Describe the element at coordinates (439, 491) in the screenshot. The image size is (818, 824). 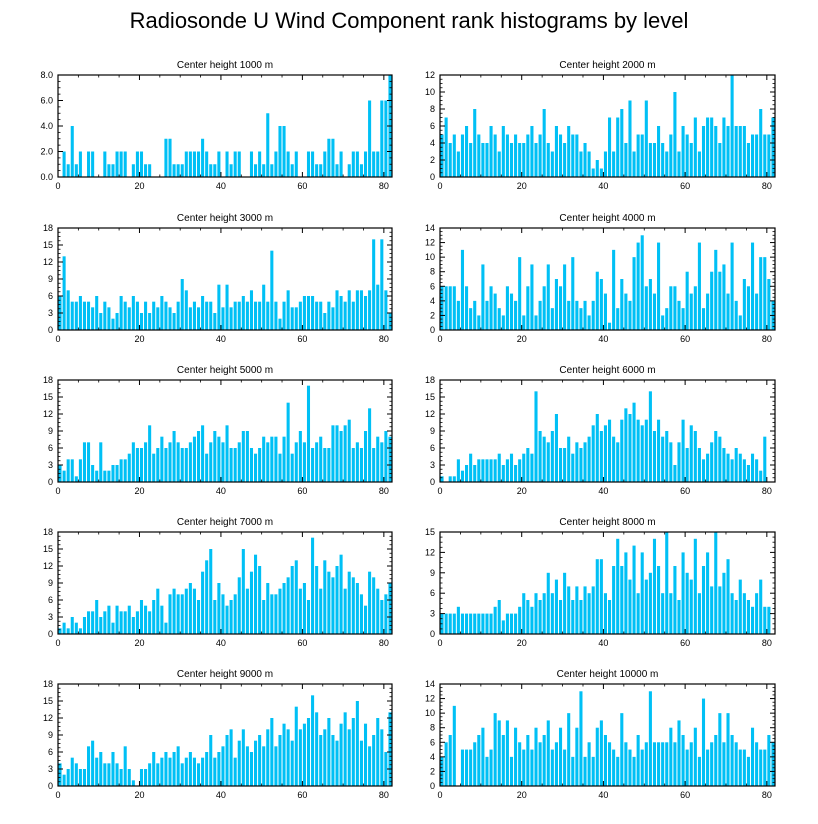
I see `x-tick-label: 0` at that location.